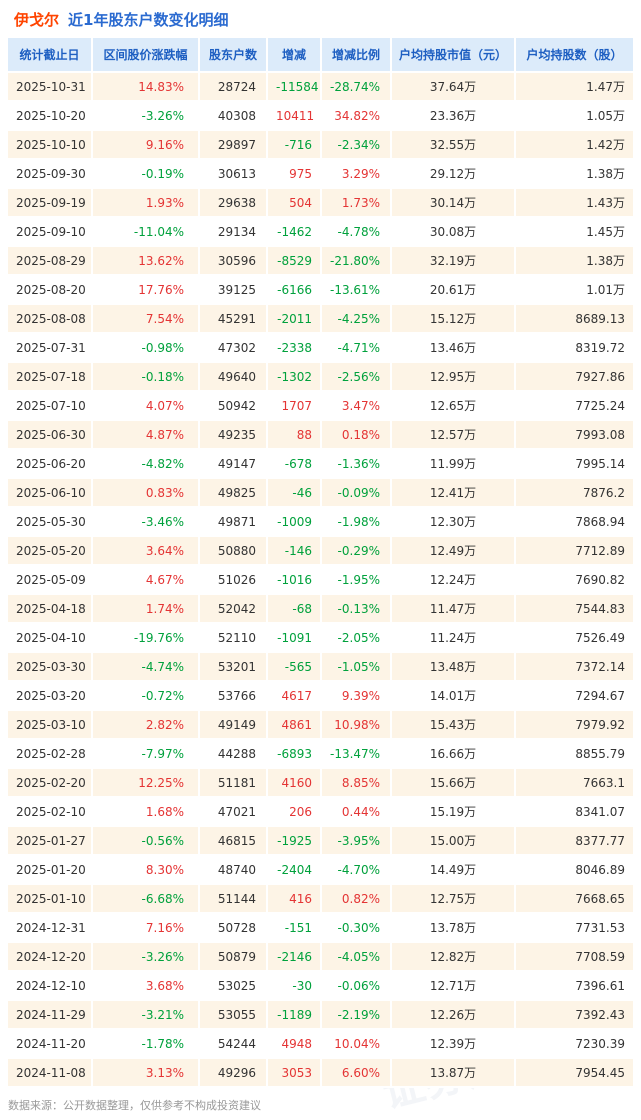 The width and height of the screenshot is (641, 1120). I want to click on cell-price-change: -3.21%, so click(146, 1015).